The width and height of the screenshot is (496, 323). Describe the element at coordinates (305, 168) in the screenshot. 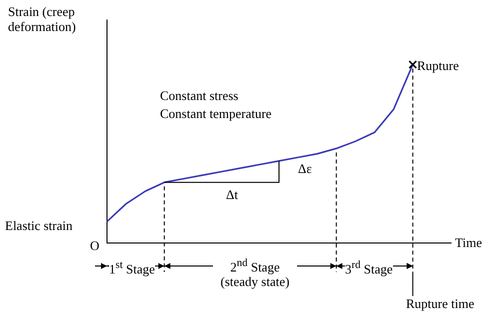

I see `annotation: Δε` at that location.